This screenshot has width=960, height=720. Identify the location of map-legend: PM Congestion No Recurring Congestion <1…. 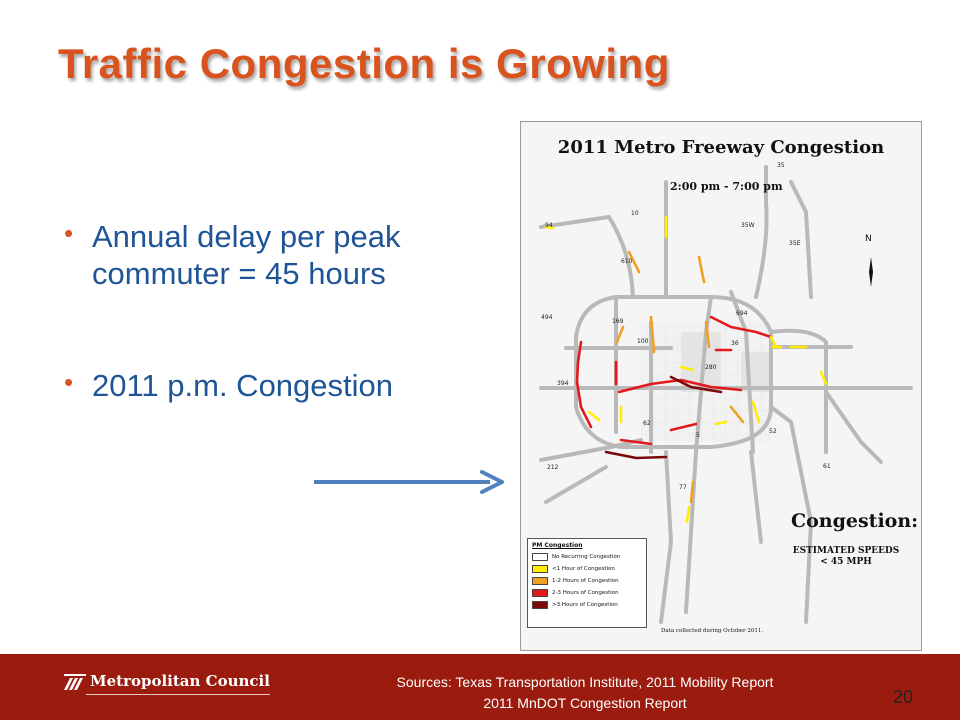
(587, 583).